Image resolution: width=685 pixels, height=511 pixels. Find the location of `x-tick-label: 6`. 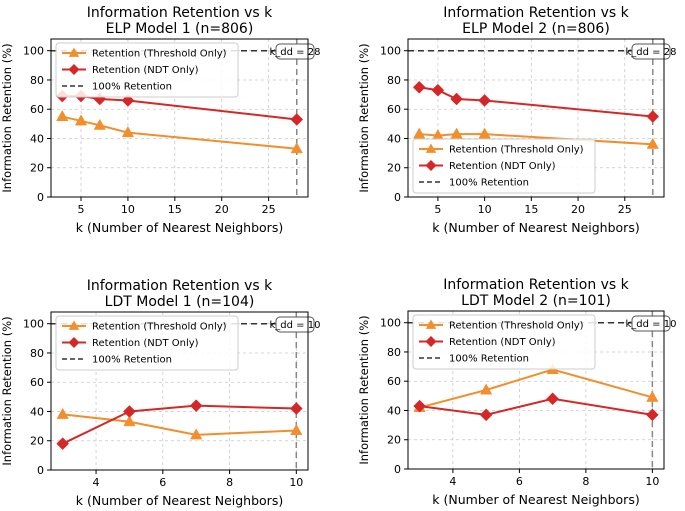

x-tick-label: 6 is located at coordinates (519, 481).